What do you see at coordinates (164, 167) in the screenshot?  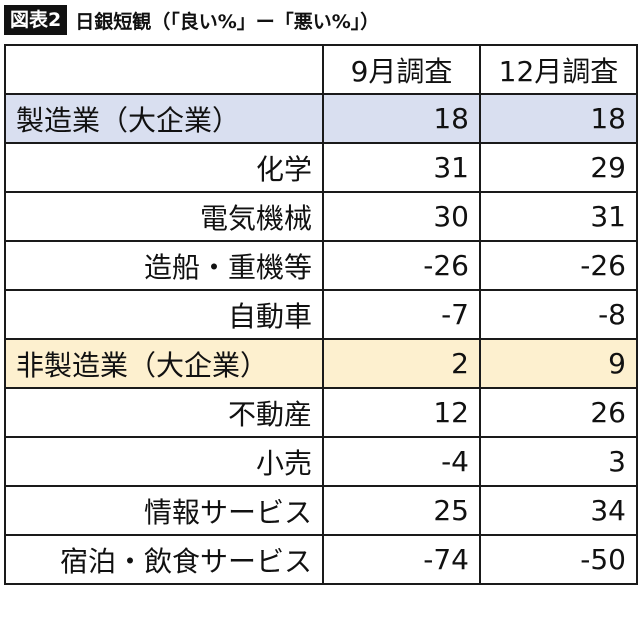 I see `row-label: 化学` at bounding box center [164, 167].